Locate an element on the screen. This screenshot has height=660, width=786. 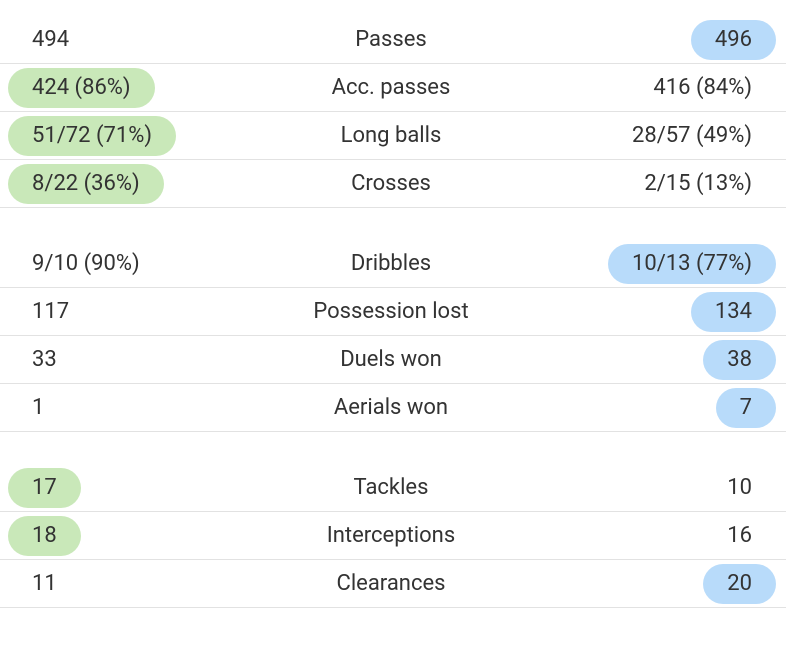
stat-label: Possession lost is located at coordinates (391, 311).